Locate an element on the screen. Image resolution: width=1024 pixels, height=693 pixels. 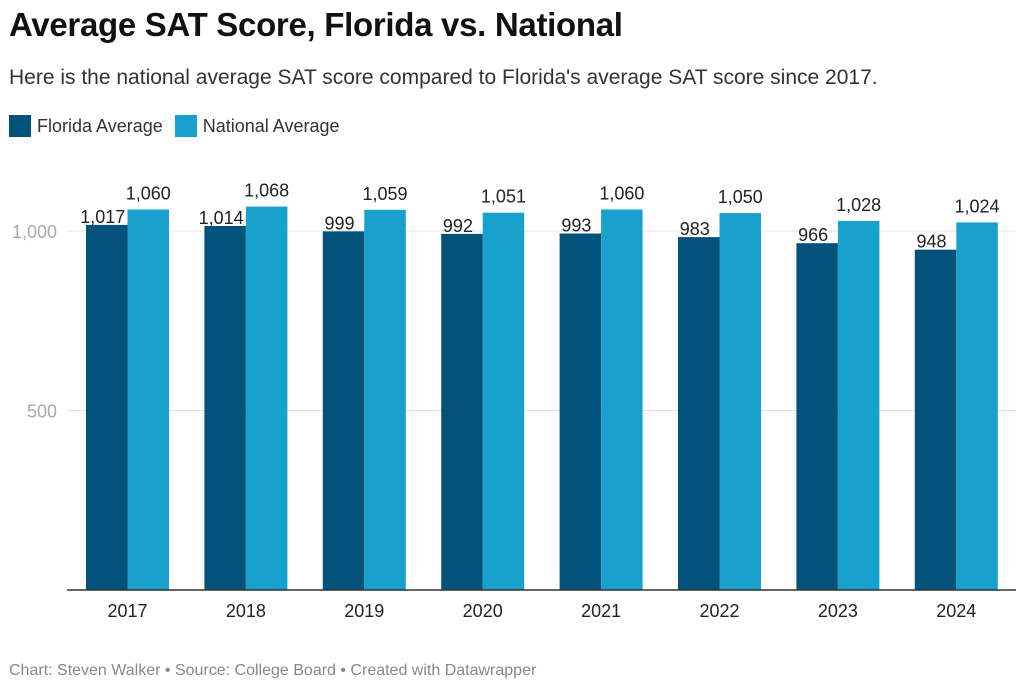
data-label: 1,050 is located at coordinates (740, 197).